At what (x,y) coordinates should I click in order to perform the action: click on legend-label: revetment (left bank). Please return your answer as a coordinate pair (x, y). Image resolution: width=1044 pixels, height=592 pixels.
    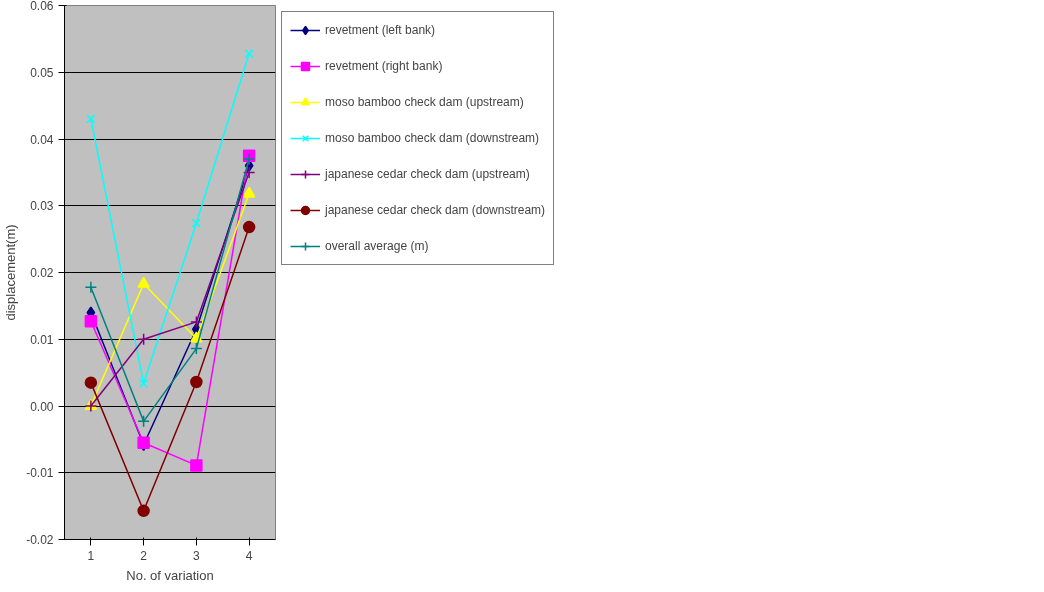
    Looking at the image, I should click on (380, 30).